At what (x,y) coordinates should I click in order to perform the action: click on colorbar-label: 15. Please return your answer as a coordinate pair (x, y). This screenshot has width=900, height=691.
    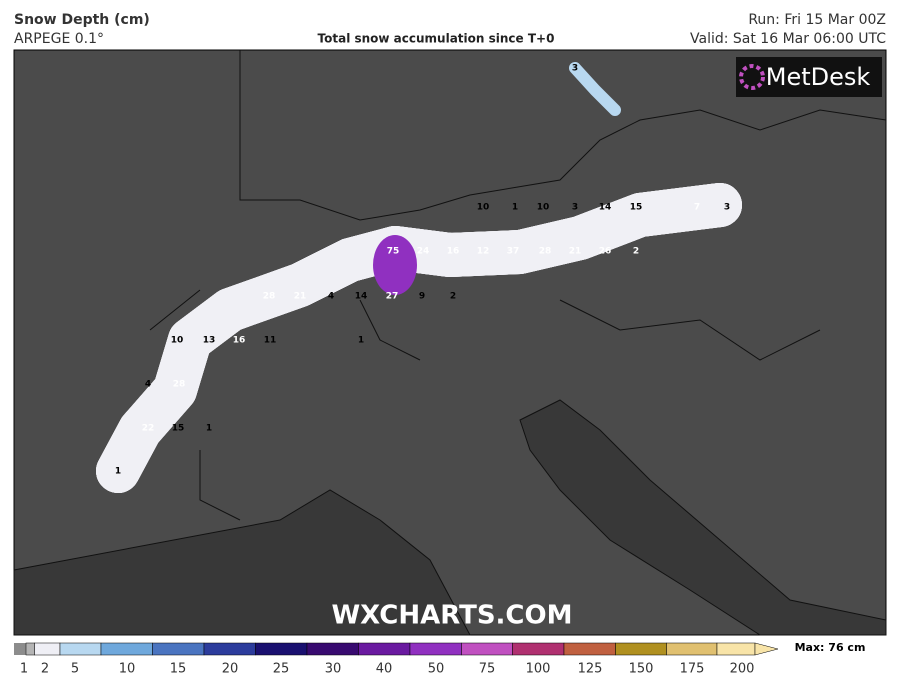
    Looking at the image, I should click on (178, 669).